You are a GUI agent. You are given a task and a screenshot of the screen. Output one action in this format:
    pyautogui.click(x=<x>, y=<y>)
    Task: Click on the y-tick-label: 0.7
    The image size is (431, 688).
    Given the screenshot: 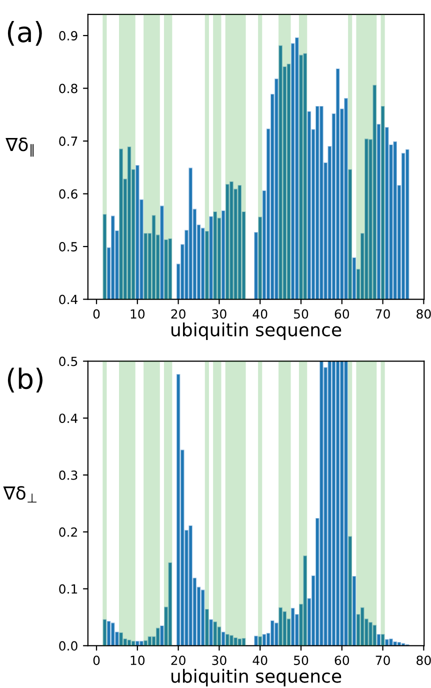 What is the action you would take?
    pyautogui.click(x=68, y=141)
    